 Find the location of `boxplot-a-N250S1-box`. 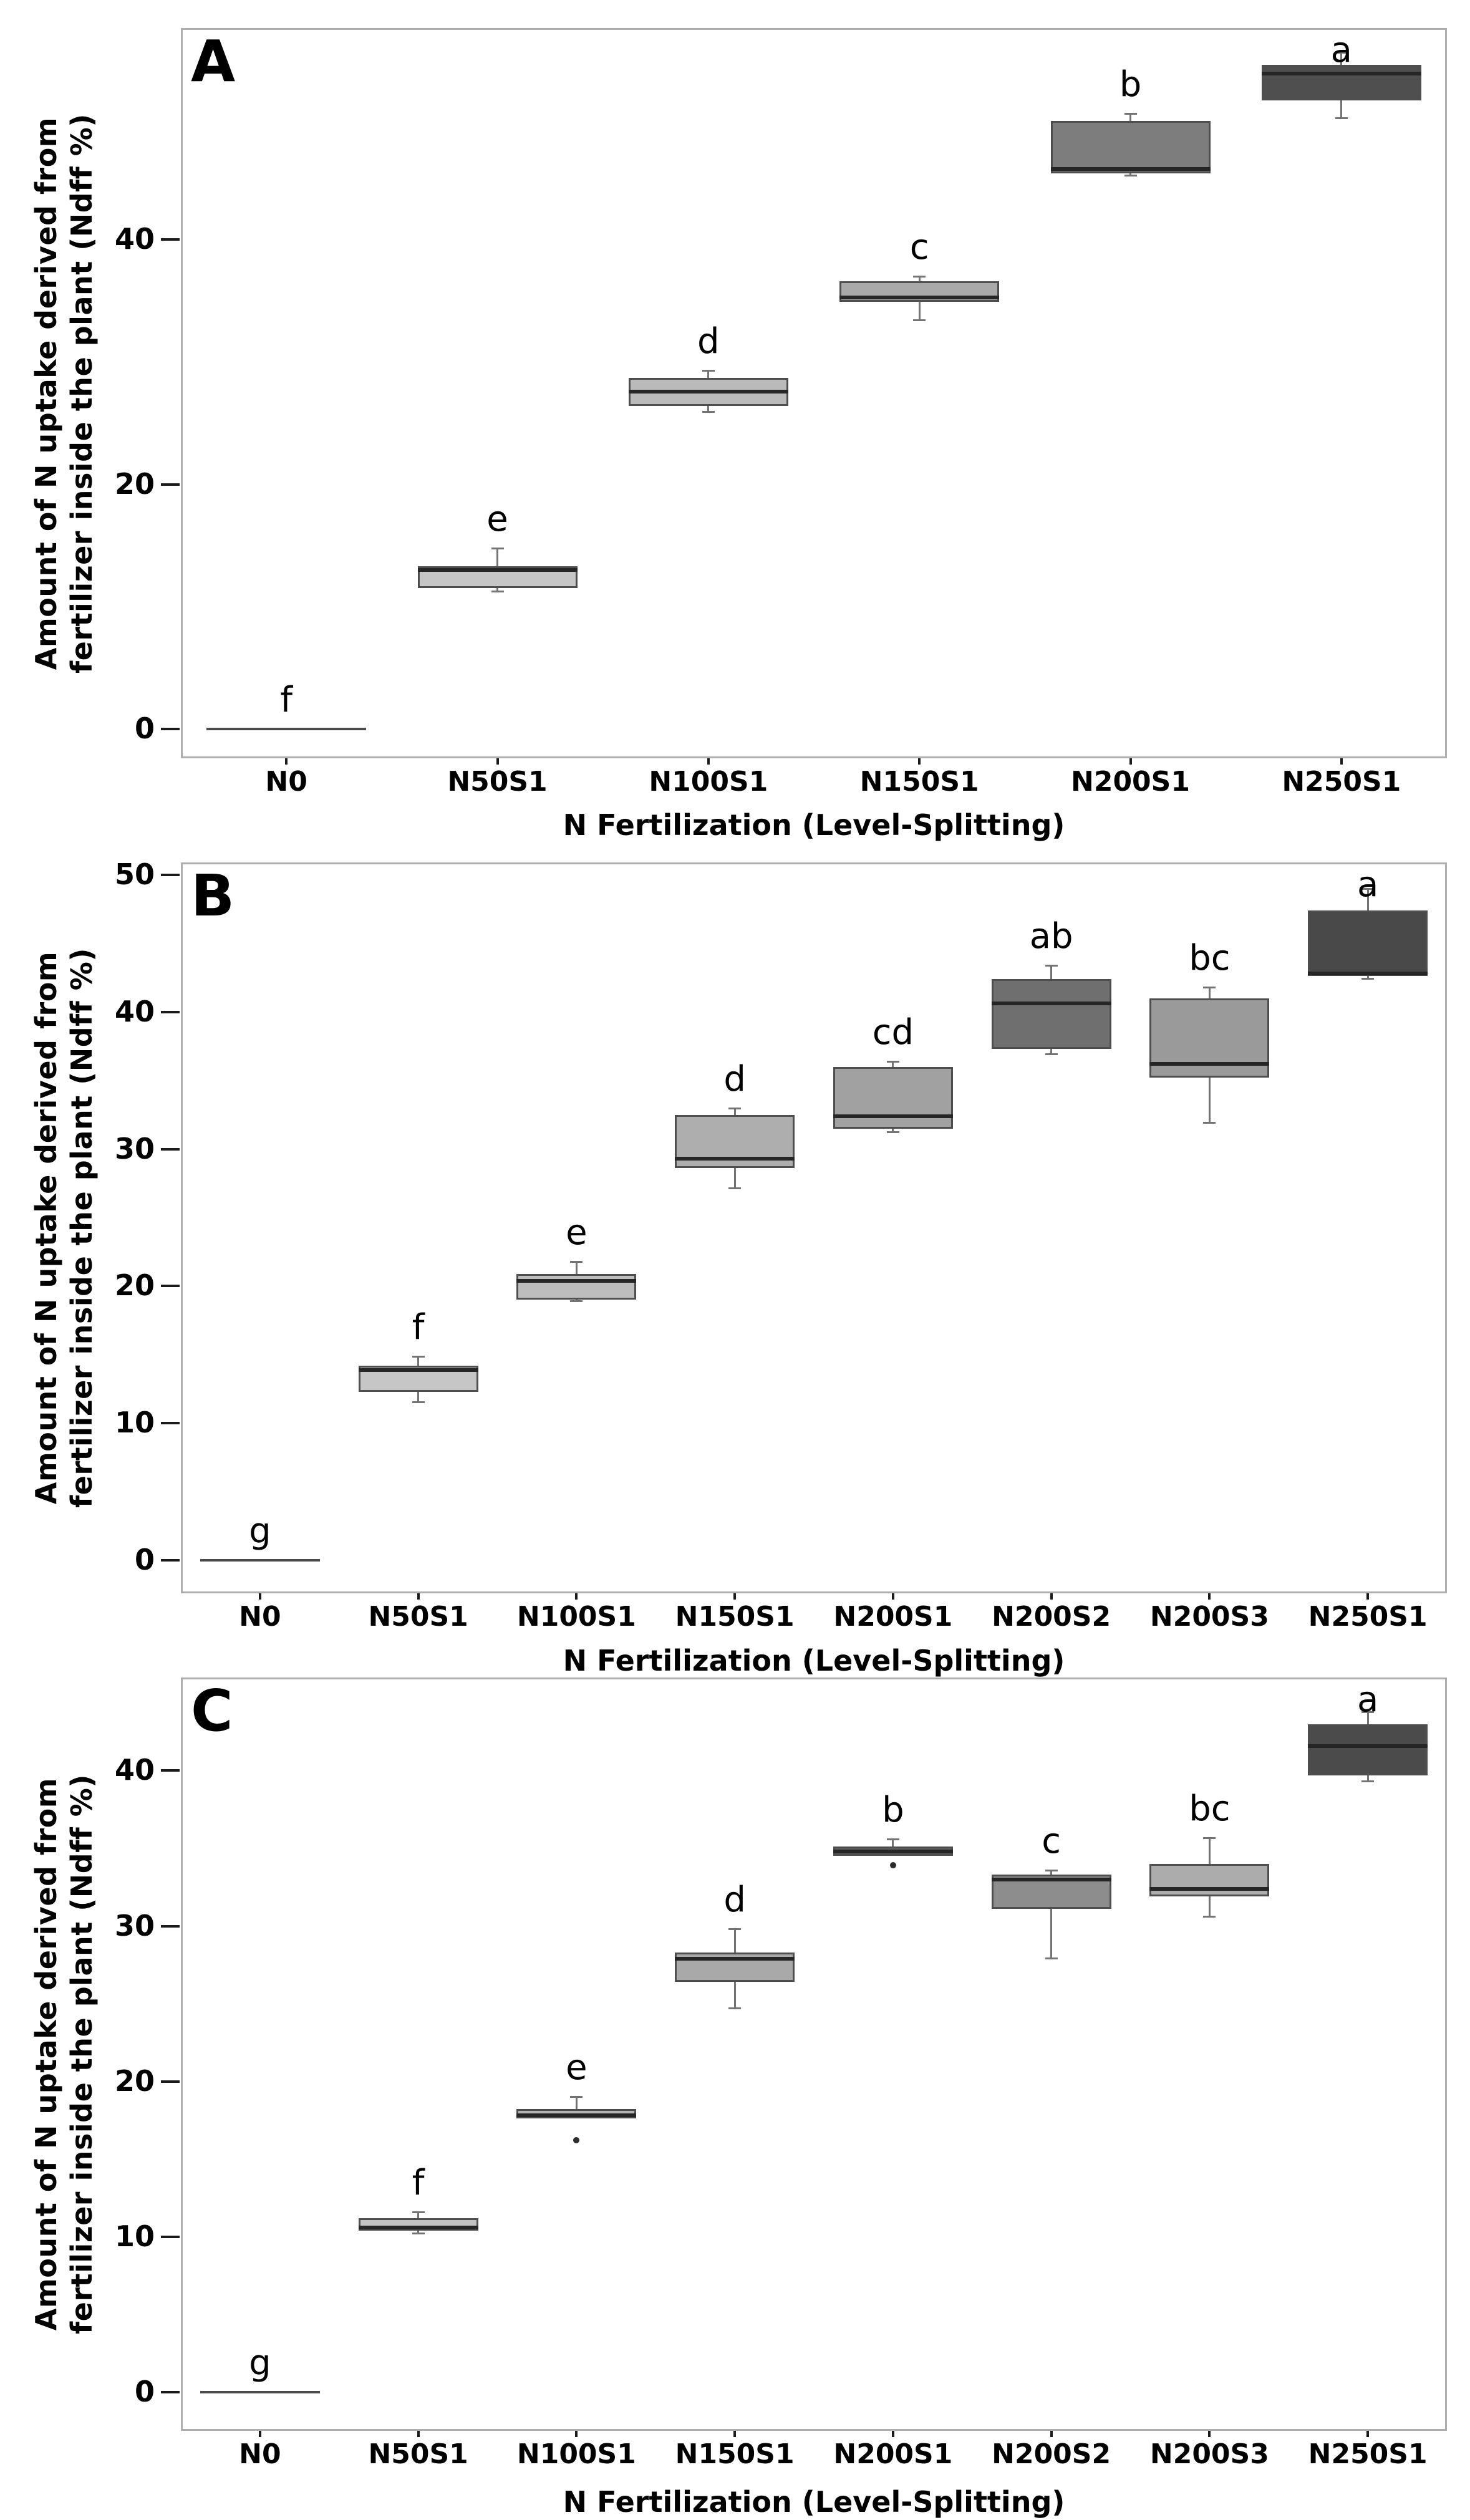

boxplot-a-N250S1-box is located at coordinates (1341, 82).